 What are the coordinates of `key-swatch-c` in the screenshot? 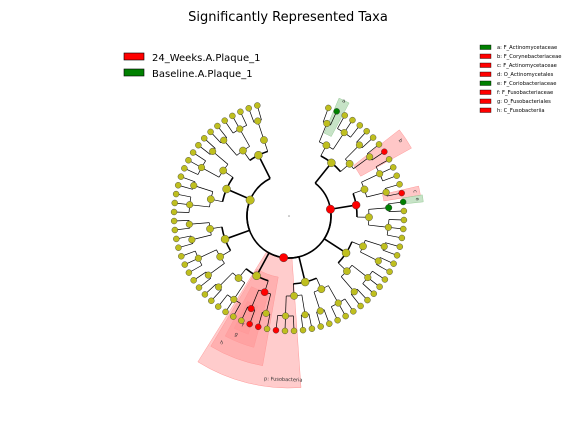 It's located at (485, 65).